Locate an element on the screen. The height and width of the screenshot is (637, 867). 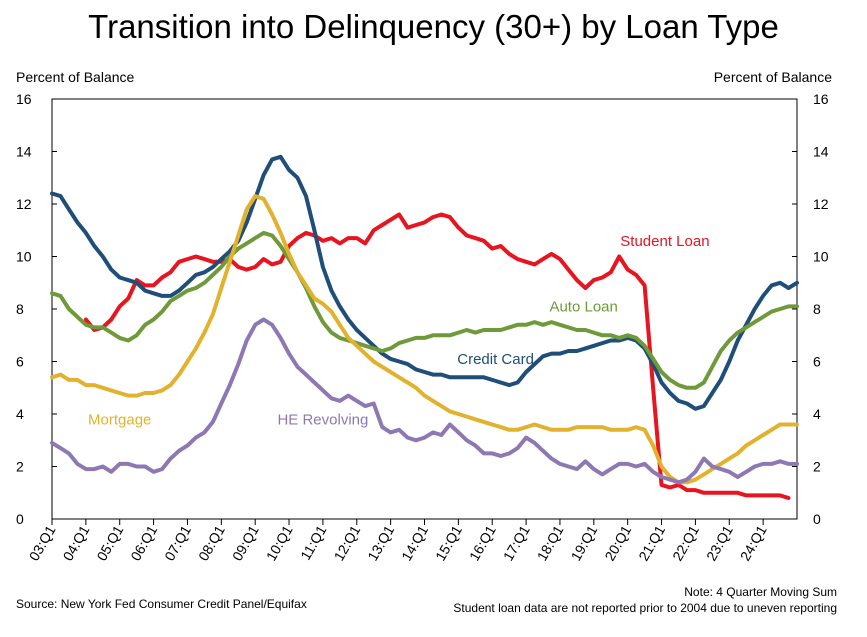
x-tick-label: 18:Q1 is located at coordinates (550, 542).